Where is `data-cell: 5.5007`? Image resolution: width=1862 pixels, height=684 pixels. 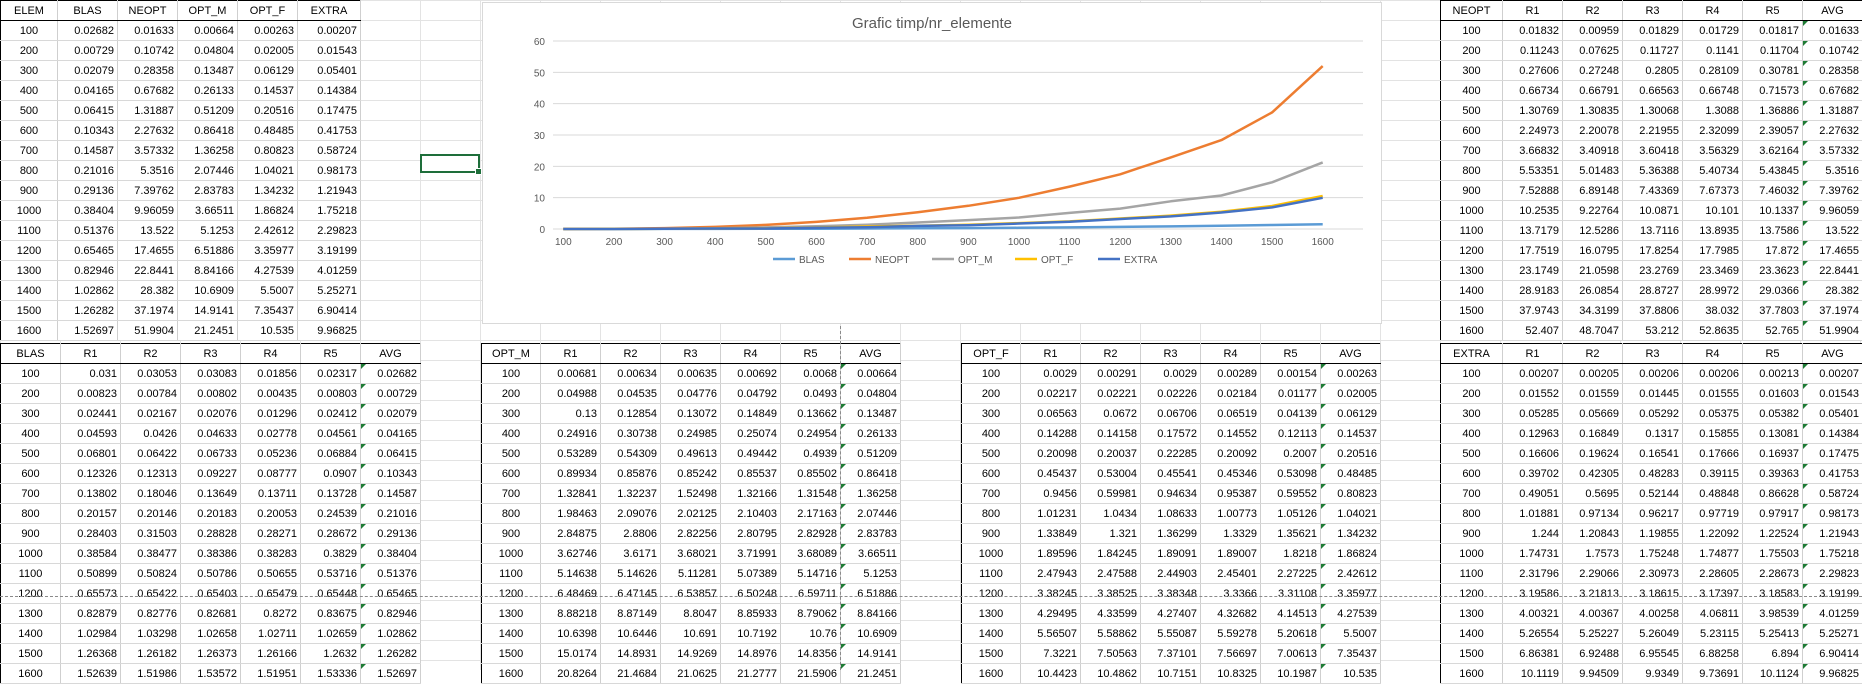 data-cell: 5.5007 is located at coordinates (268, 291).